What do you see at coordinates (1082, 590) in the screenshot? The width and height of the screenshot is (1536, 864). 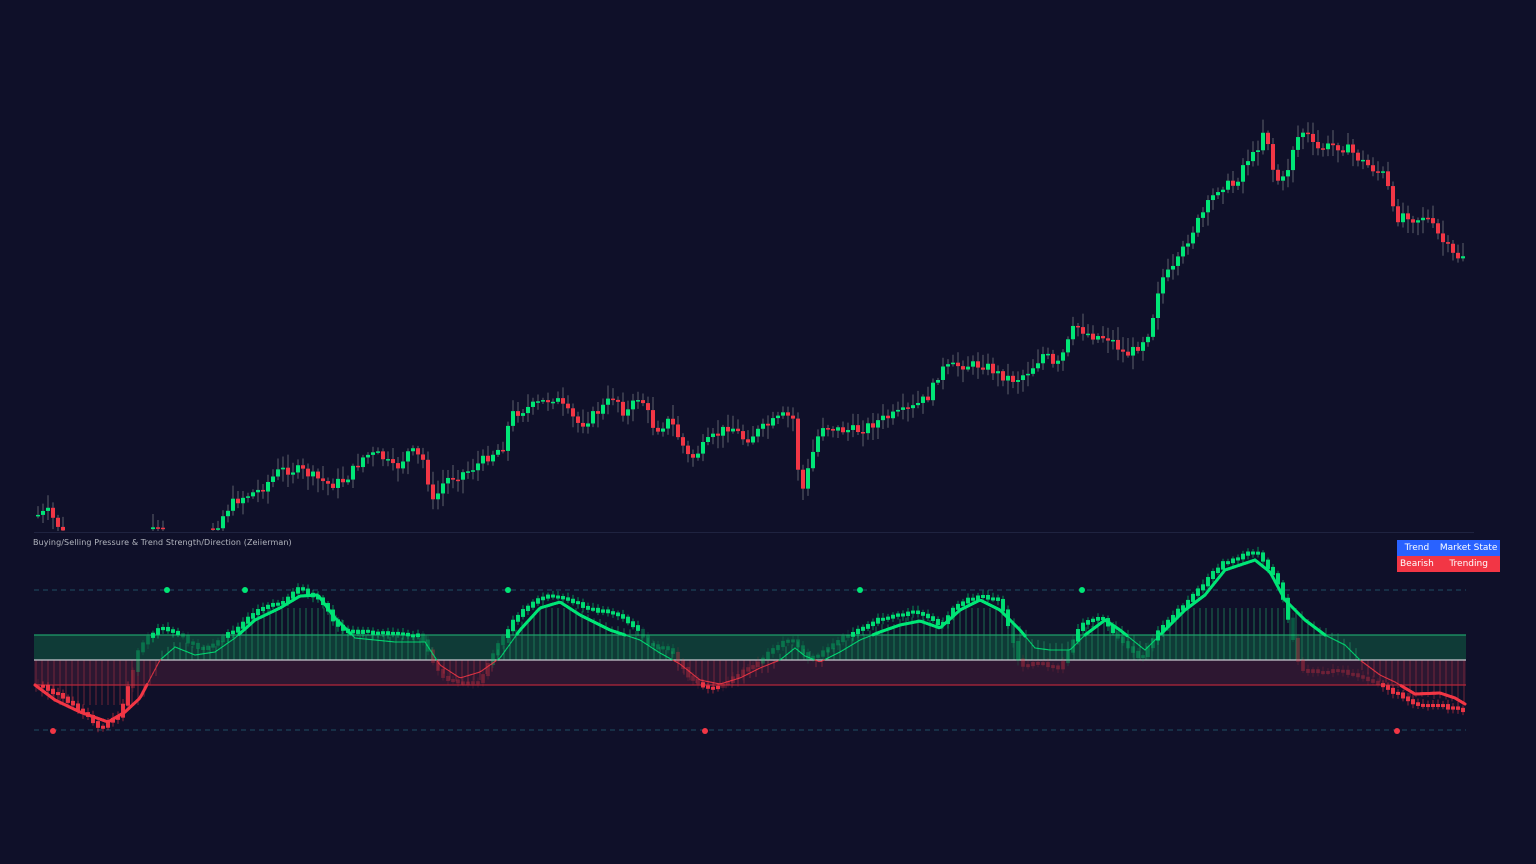 I see `bullish-signal-dot` at bounding box center [1082, 590].